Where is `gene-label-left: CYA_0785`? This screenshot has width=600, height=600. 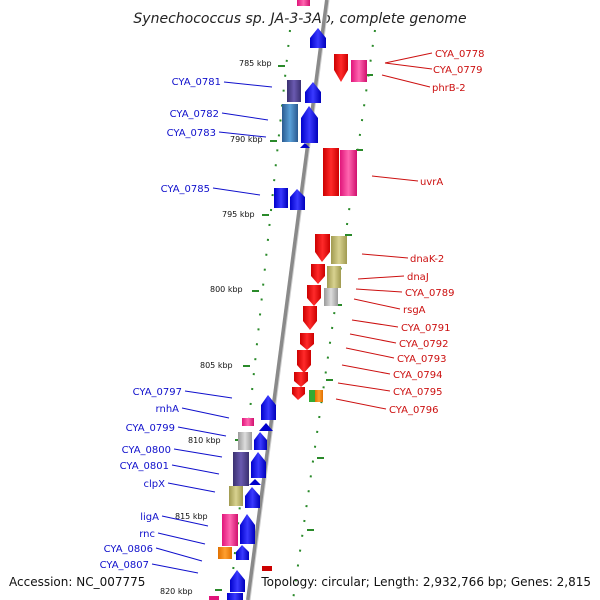 gene-label-left: CYA_0785 is located at coordinates (185, 189).